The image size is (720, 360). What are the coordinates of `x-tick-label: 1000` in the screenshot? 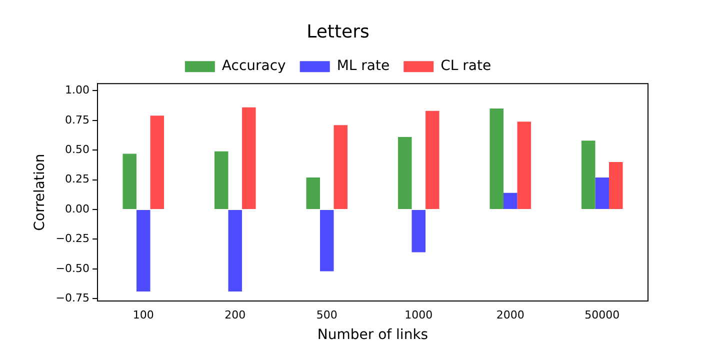 It's located at (418, 315).